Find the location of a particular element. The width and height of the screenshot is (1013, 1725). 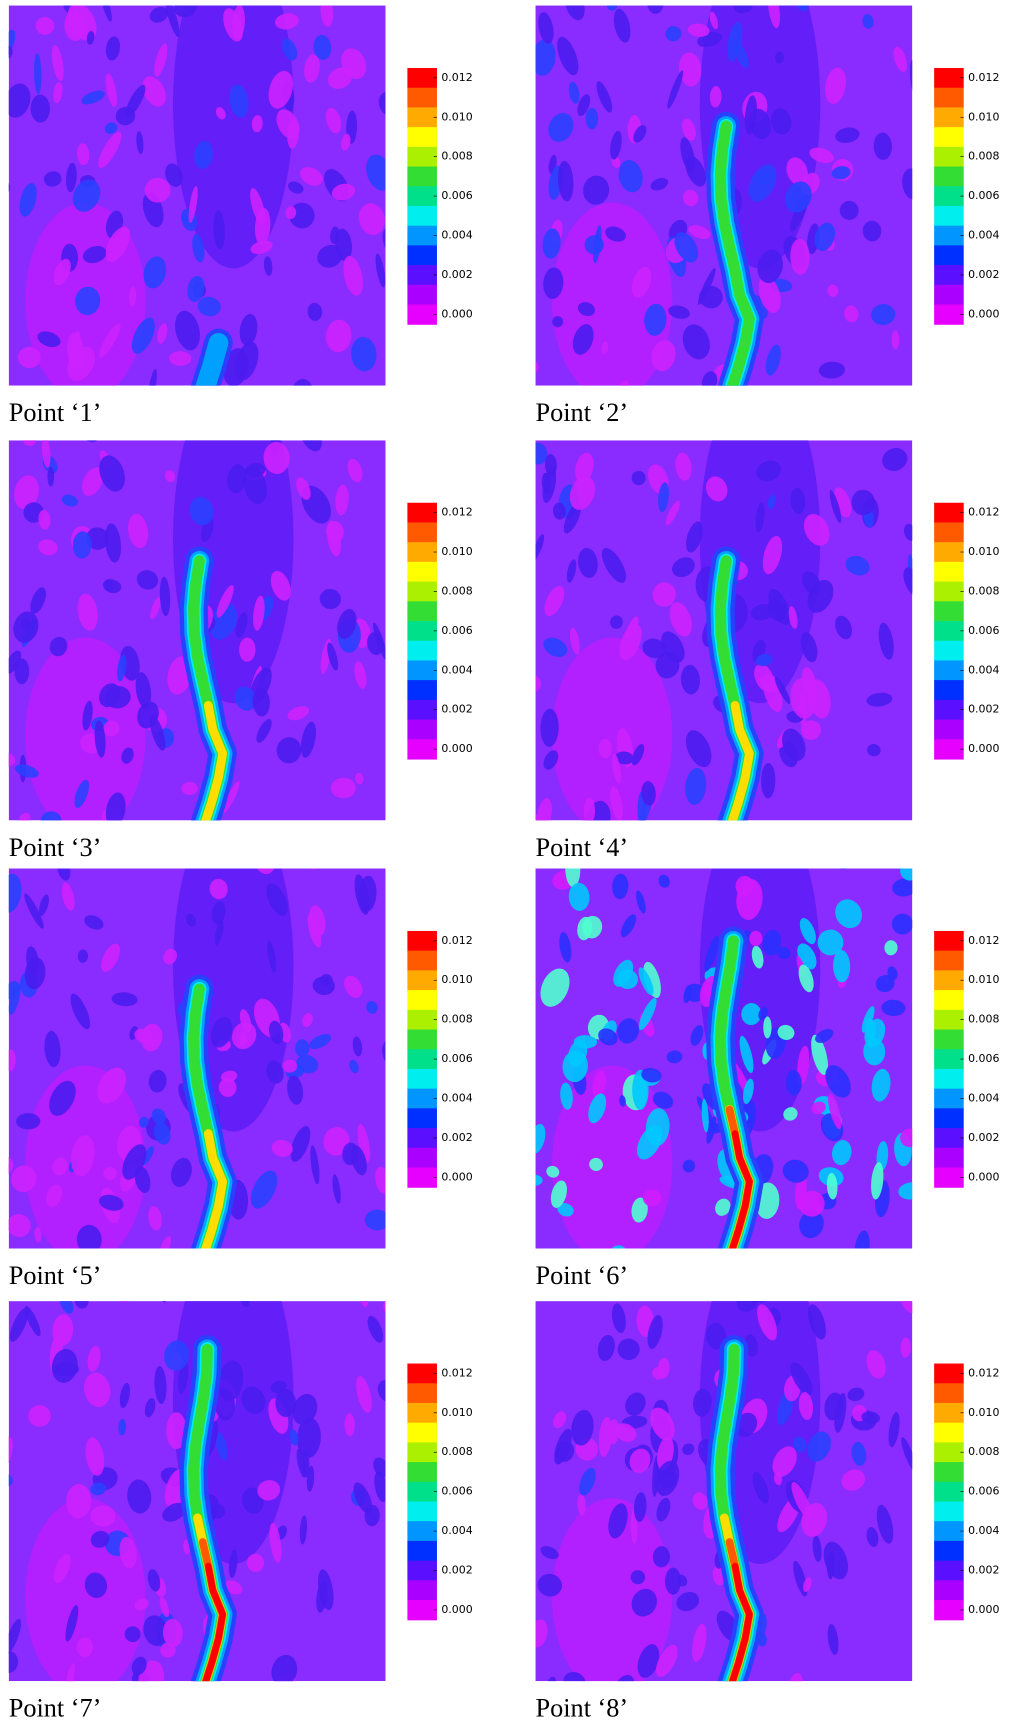

caption: Point ‘4’ is located at coordinates (582, 847).